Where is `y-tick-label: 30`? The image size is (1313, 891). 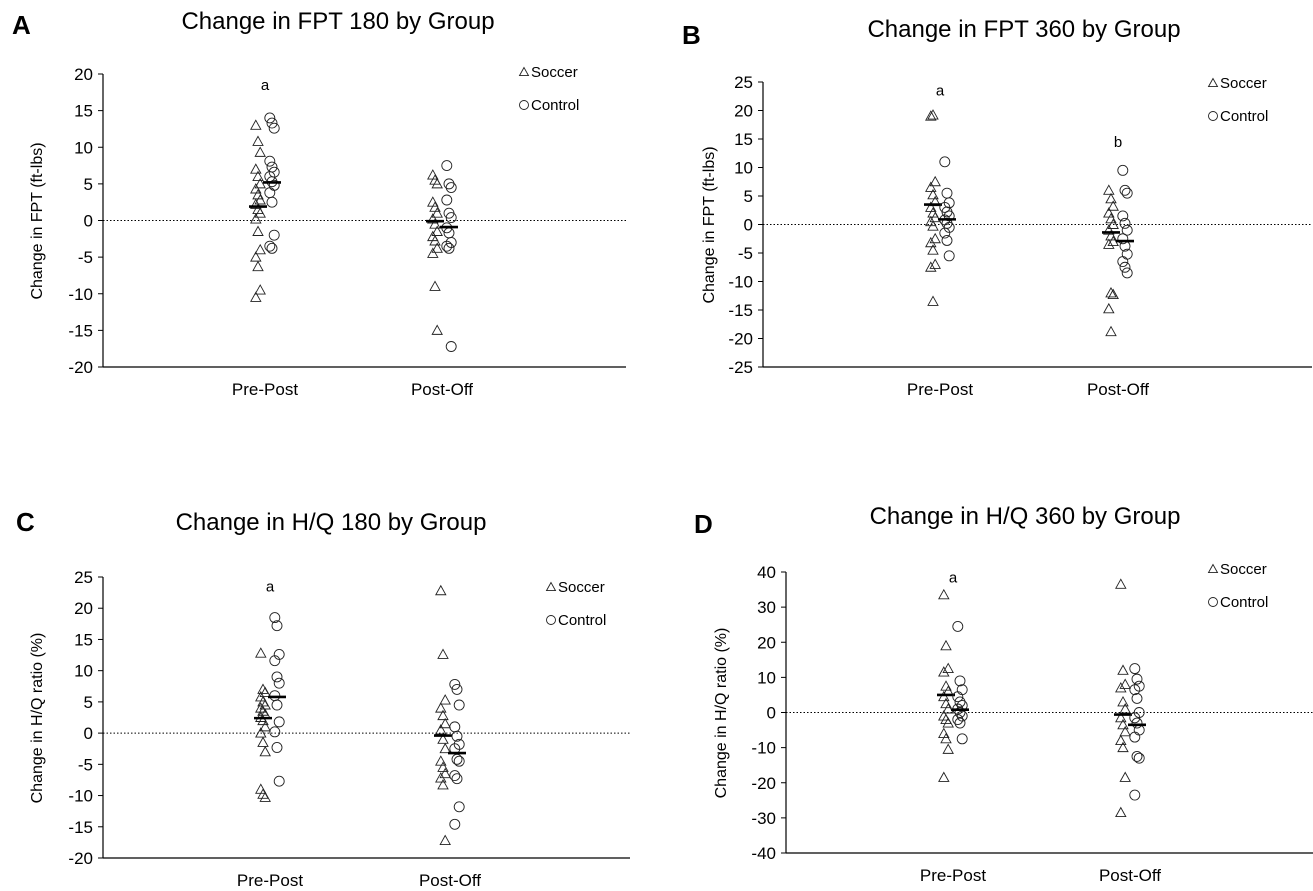 y-tick-label: 30 is located at coordinates (766, 607).